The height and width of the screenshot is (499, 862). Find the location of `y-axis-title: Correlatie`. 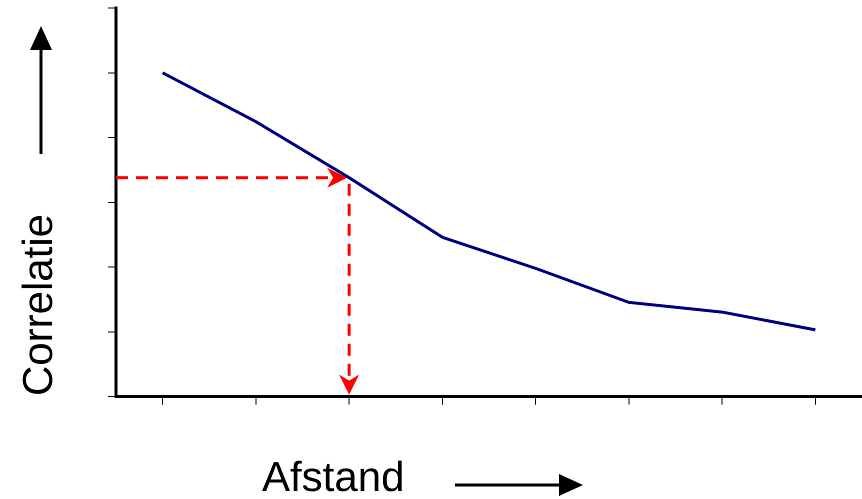

y-axis-title: Correlatie is located at coordinates (37, 305).